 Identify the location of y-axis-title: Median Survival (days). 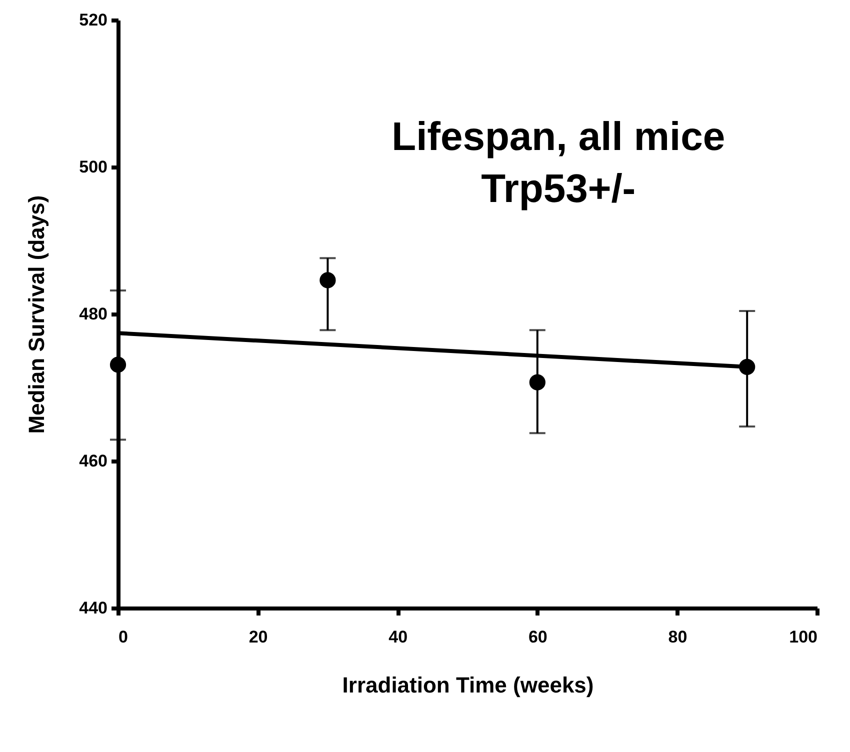
(37, 314).